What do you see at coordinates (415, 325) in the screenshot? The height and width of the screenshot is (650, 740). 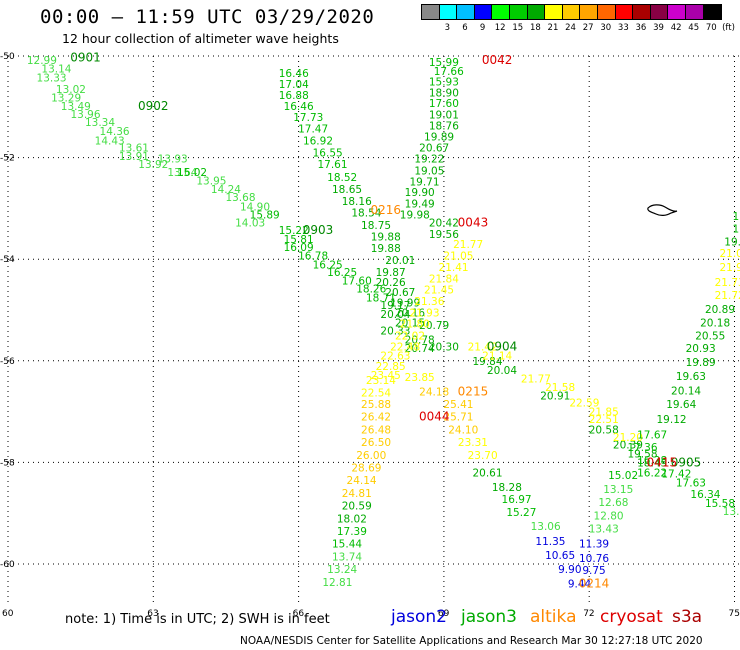 I see `wave-height-value: 21.80` at bounding box center [415, 325].